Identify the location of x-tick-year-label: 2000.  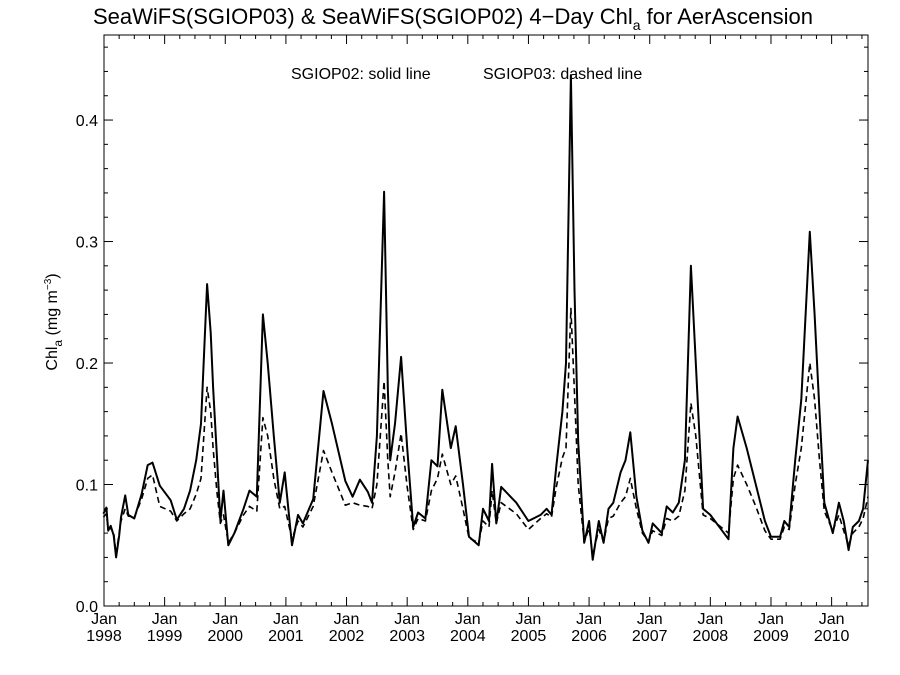
(225, 636).